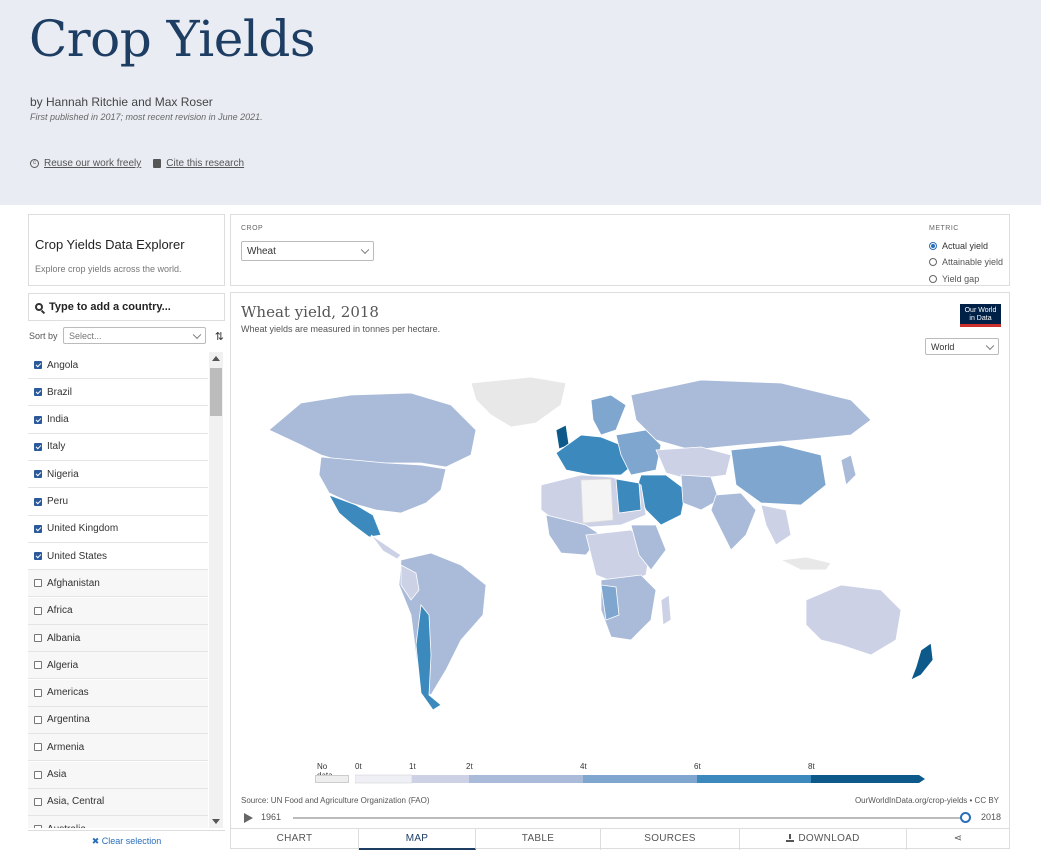 Image resolution: width=1041 pixels, height=864 pixels. Describe the element at coordinates (118, 720) in the screenshot. I see `country-list-item: Argentina` at that location.